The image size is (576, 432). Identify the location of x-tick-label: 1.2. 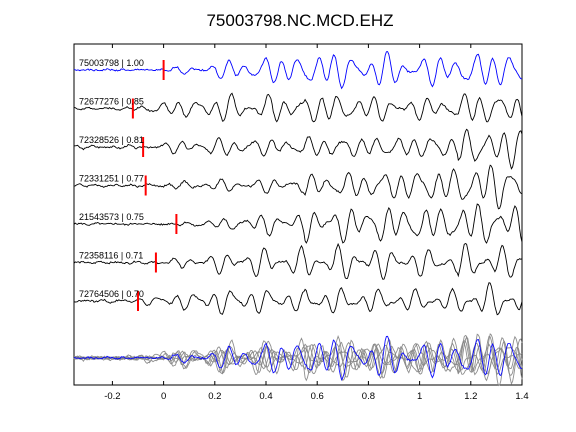
(470, 396).